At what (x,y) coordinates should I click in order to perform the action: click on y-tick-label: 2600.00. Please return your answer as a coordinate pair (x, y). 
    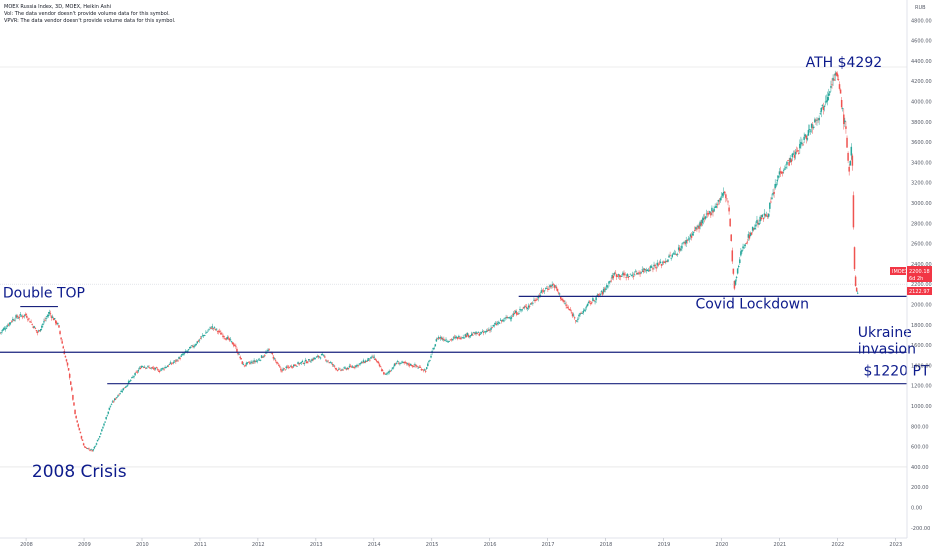
    Looking at the image, I should click on (921, 245).